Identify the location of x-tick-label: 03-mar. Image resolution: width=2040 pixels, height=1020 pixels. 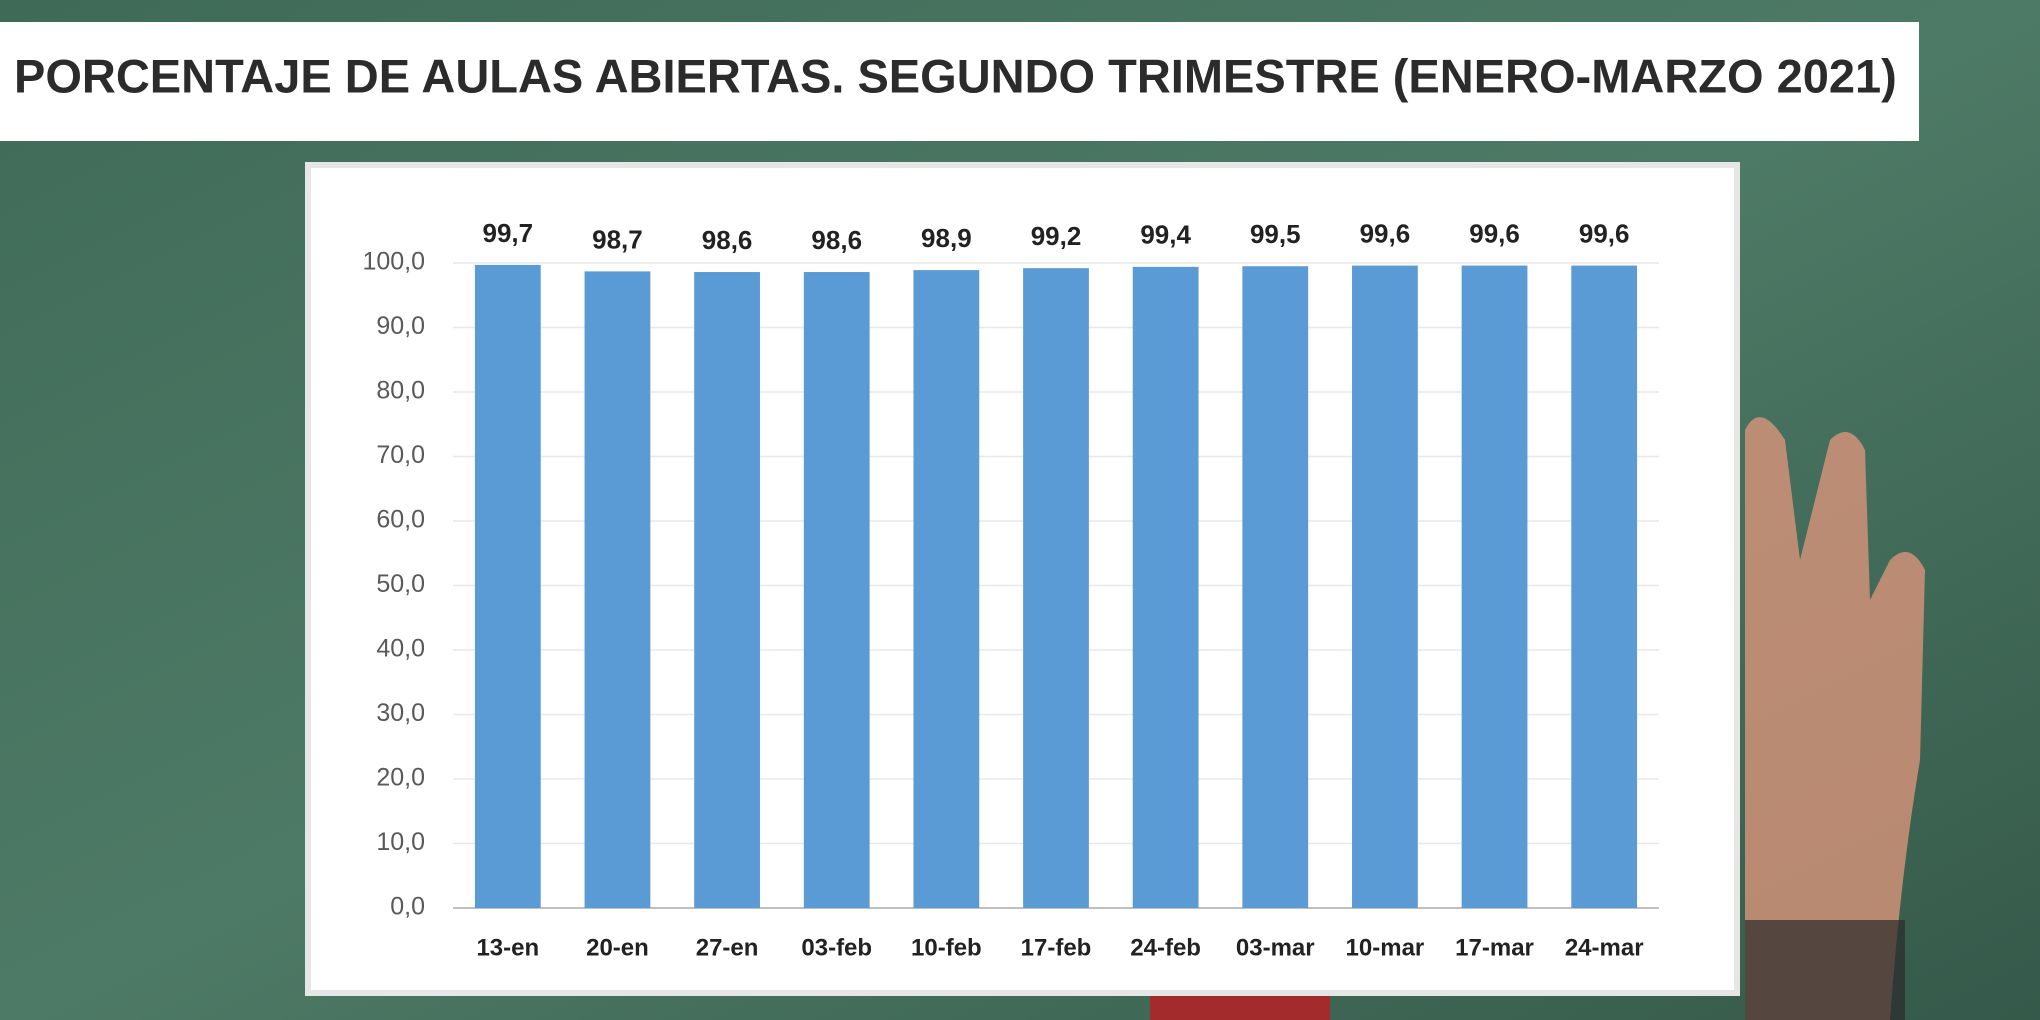
(1275, 947).